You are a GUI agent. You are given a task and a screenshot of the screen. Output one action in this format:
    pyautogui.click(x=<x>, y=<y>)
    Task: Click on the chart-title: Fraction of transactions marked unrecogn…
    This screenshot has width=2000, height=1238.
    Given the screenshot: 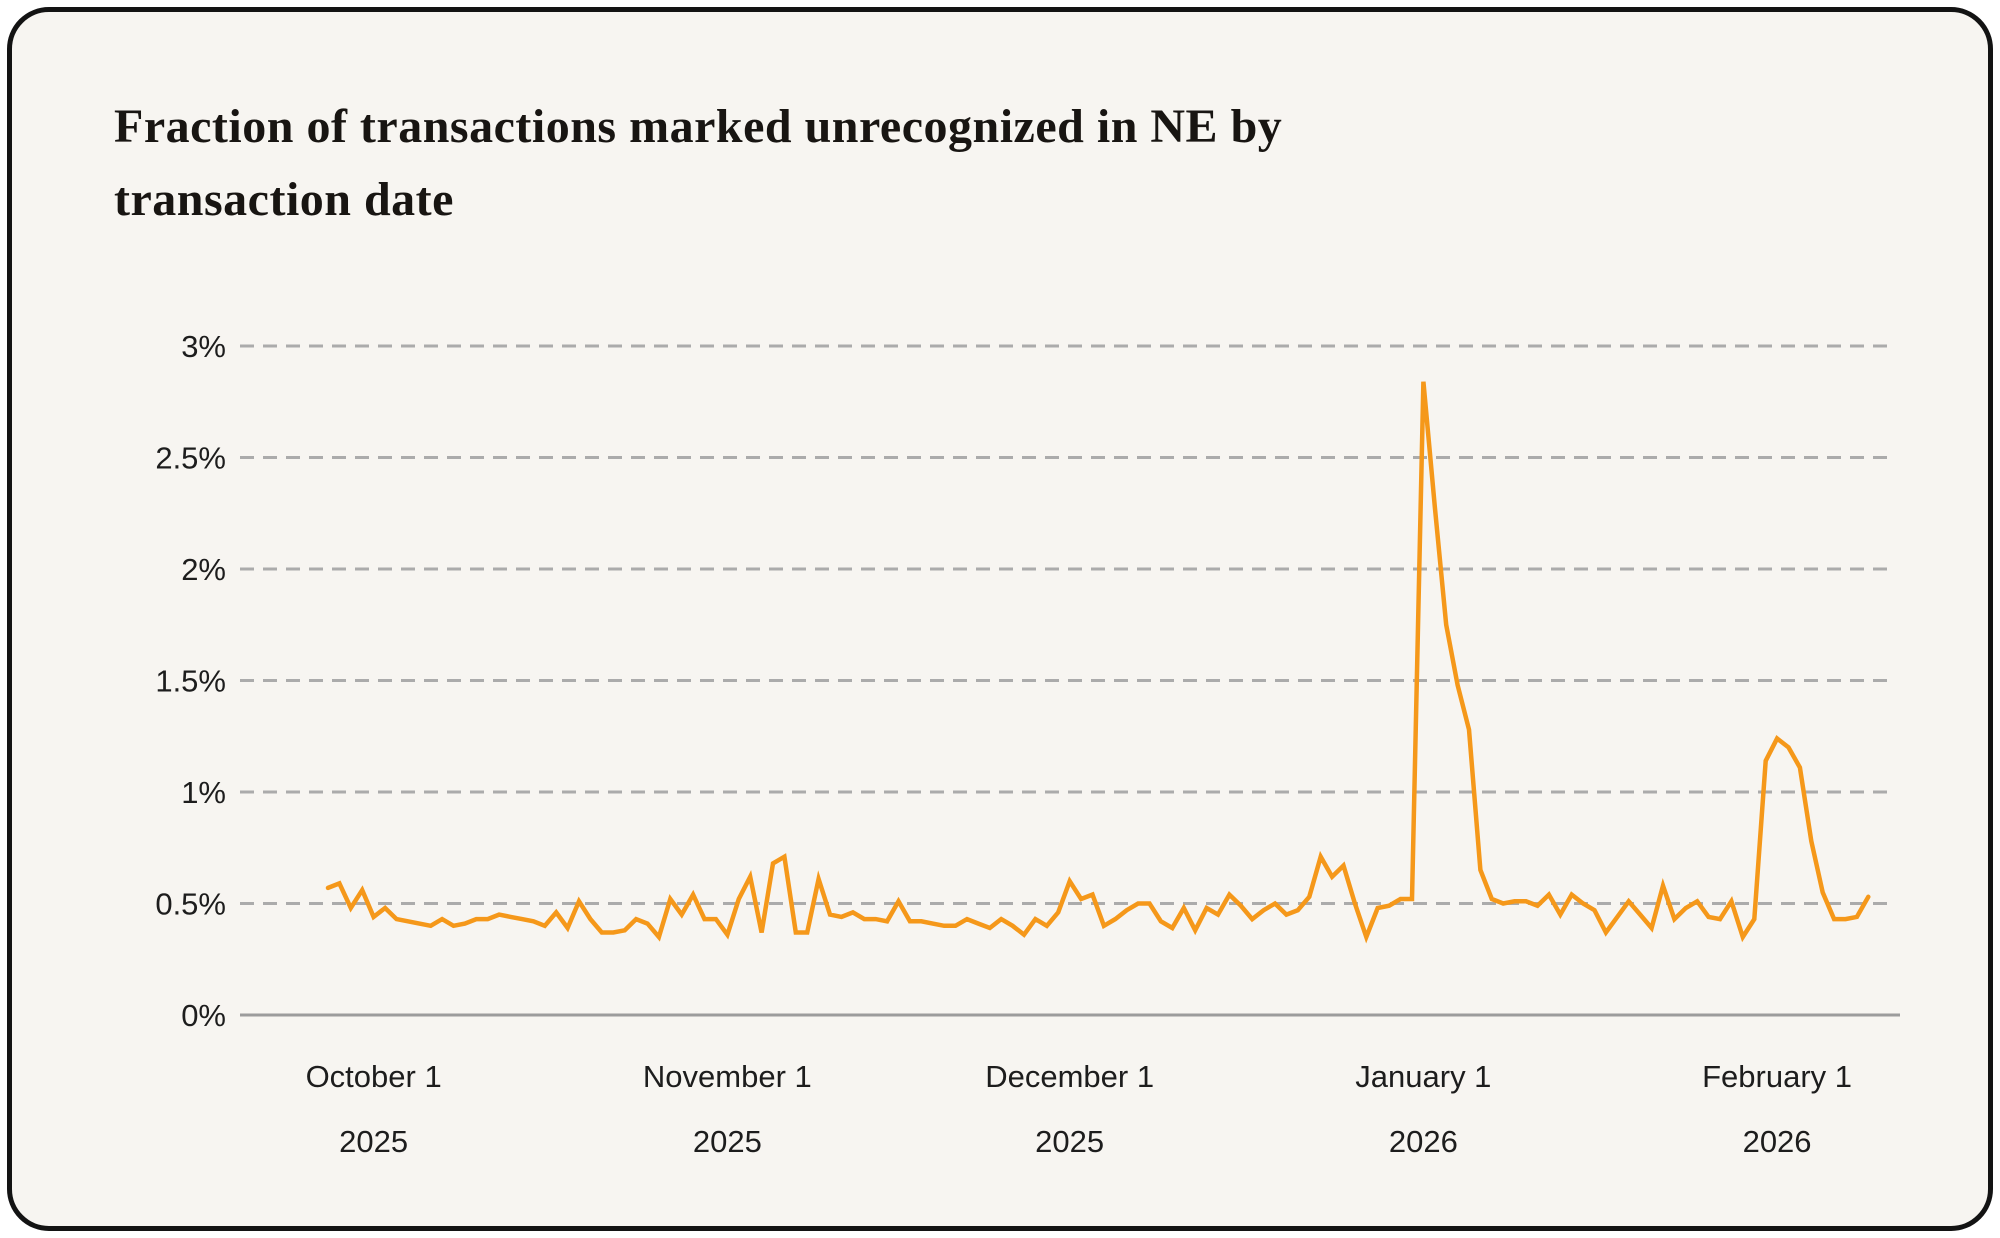 What is the action you would take?
    pyautogui.click(x=864, y=163)
    